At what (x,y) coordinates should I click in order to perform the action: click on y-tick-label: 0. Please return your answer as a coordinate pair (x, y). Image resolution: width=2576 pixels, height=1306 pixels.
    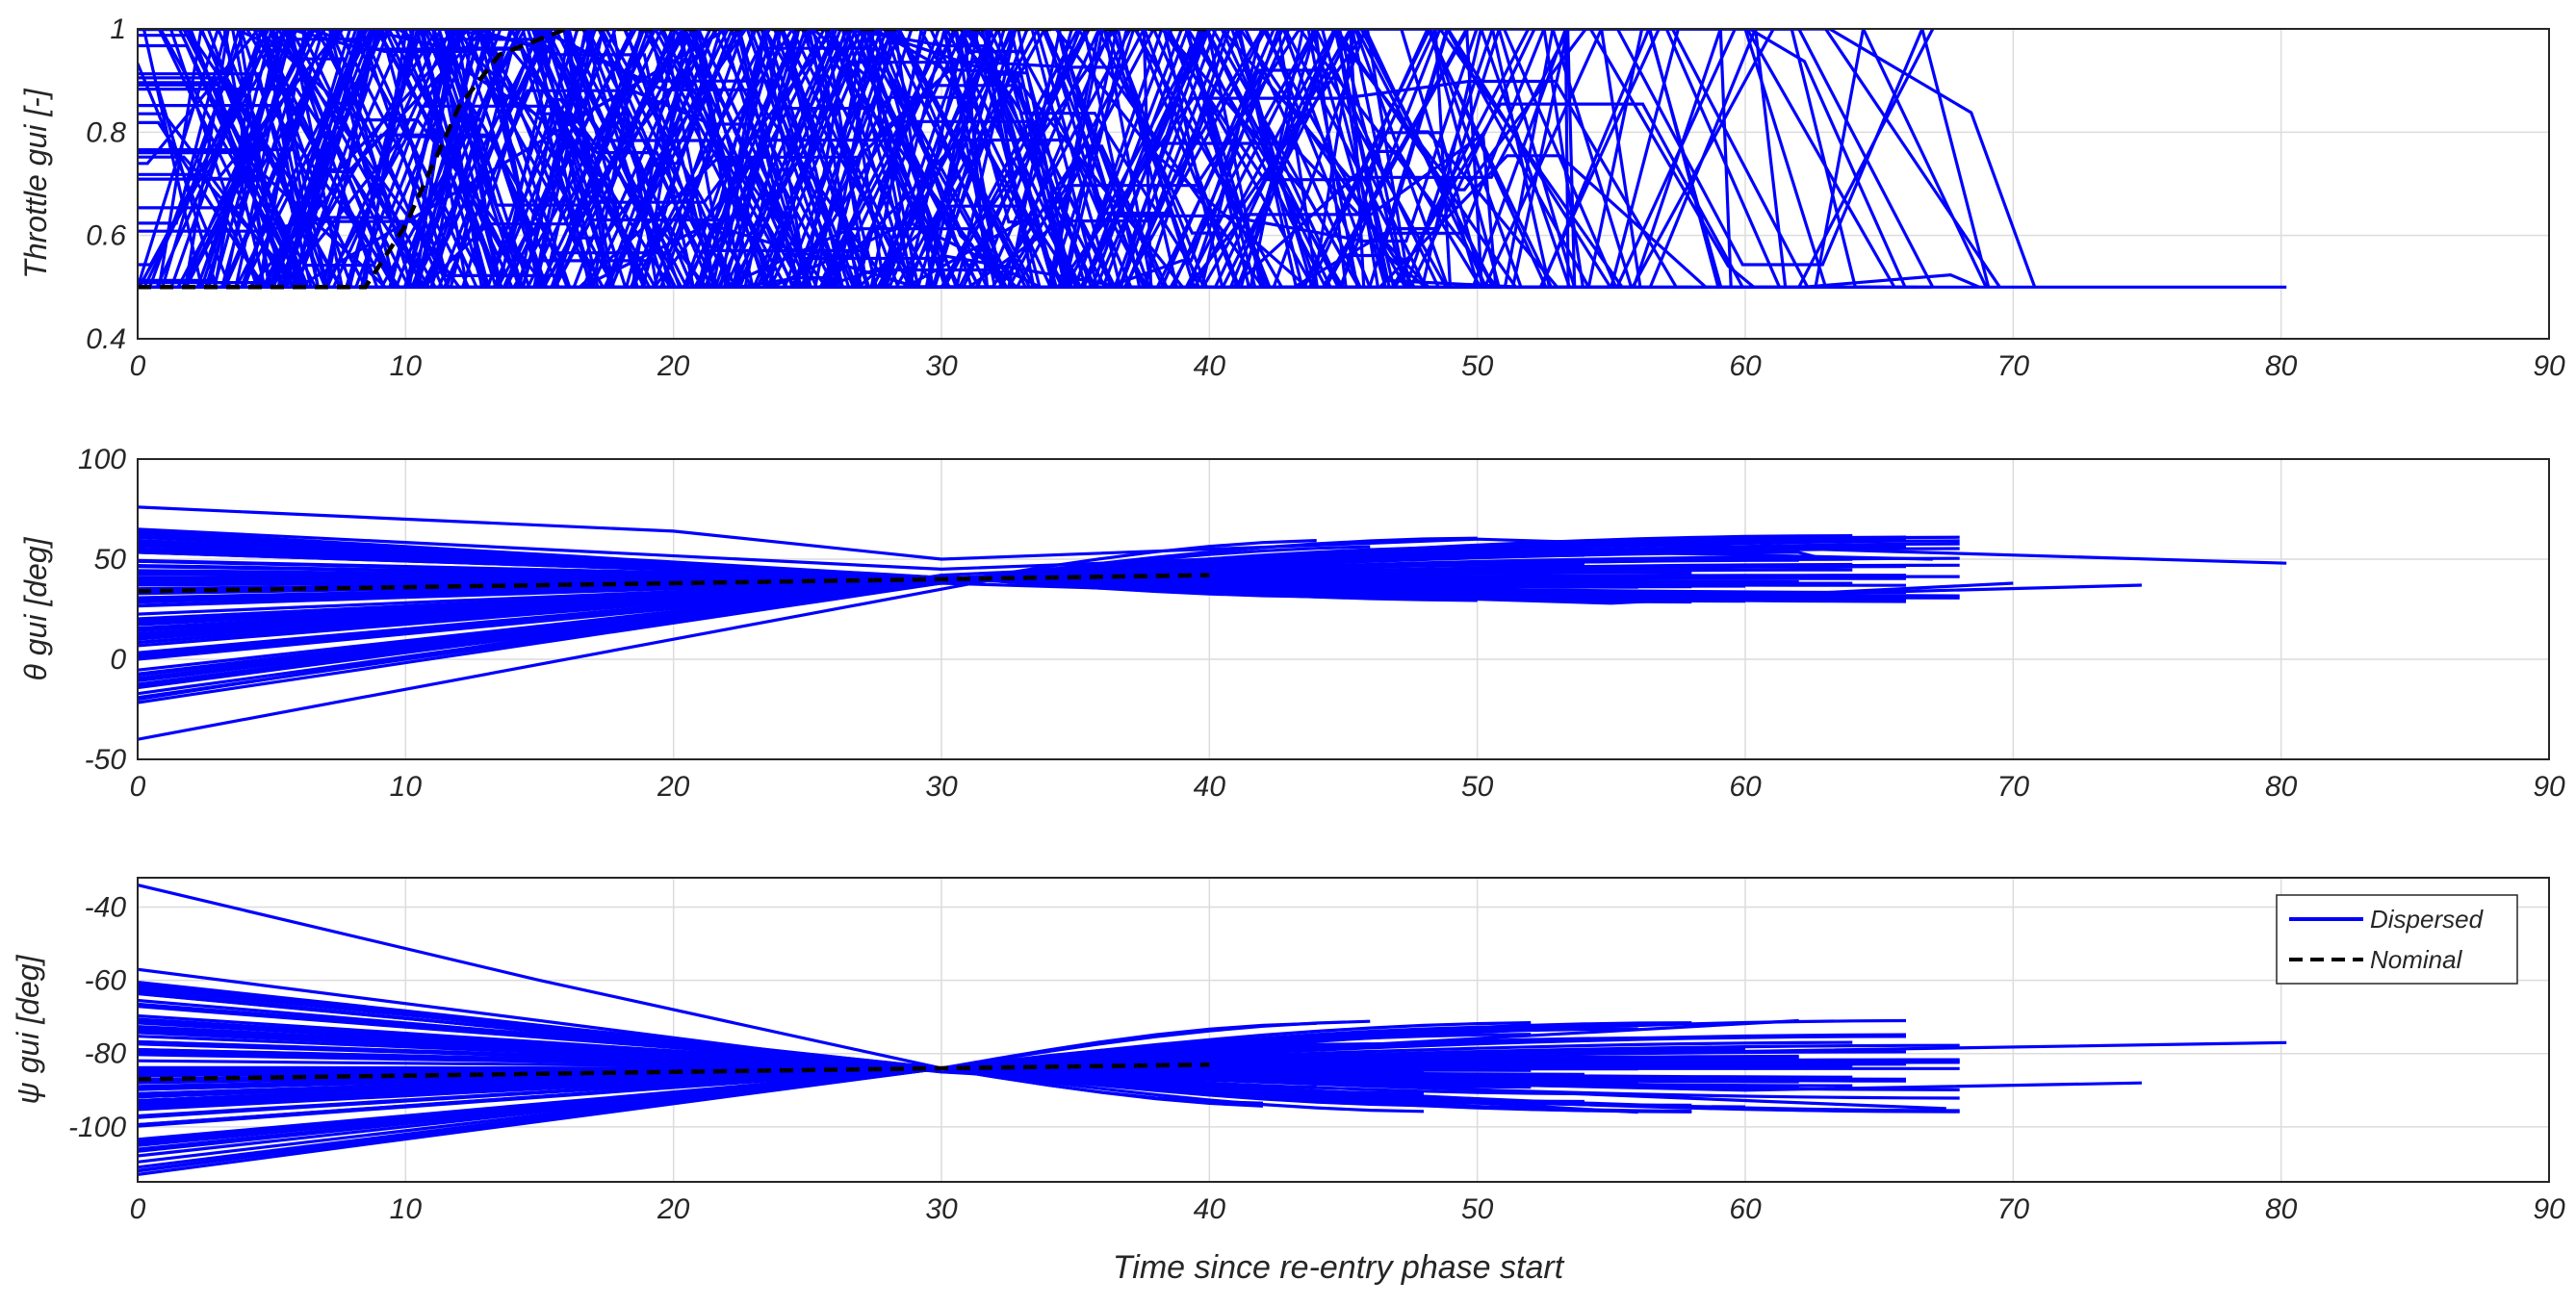
    Looking at the image, I should click on (118, 660).